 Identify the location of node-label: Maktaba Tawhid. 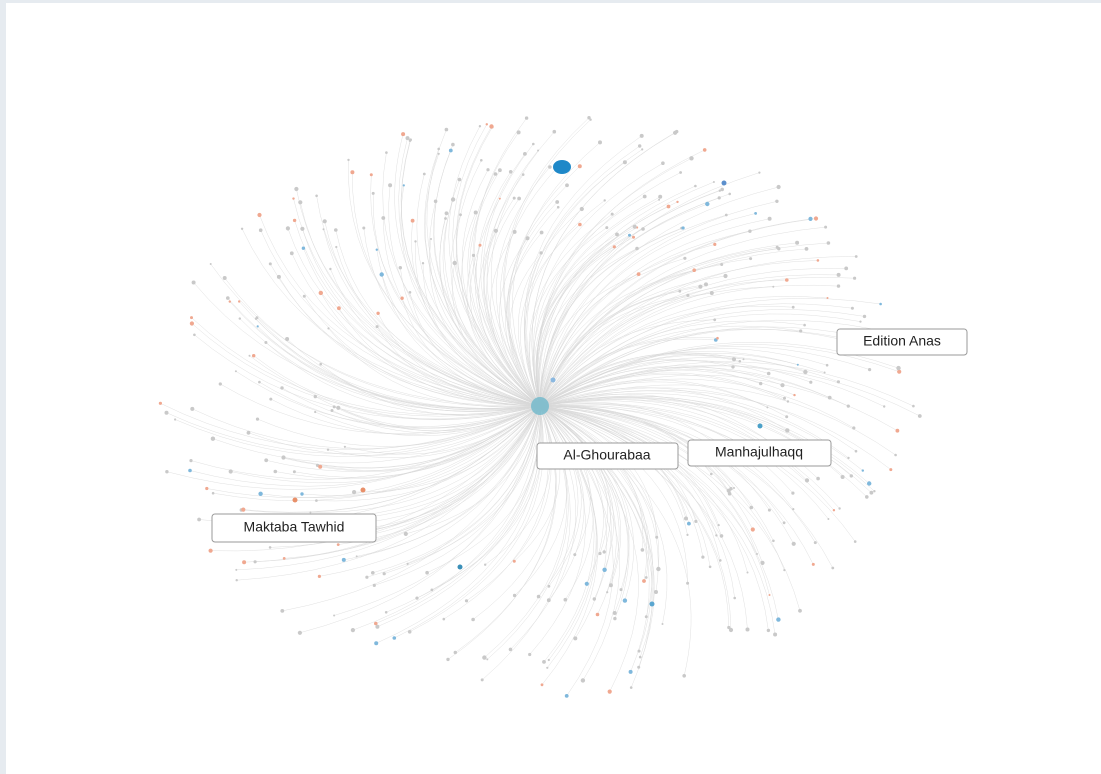
(294, 527).